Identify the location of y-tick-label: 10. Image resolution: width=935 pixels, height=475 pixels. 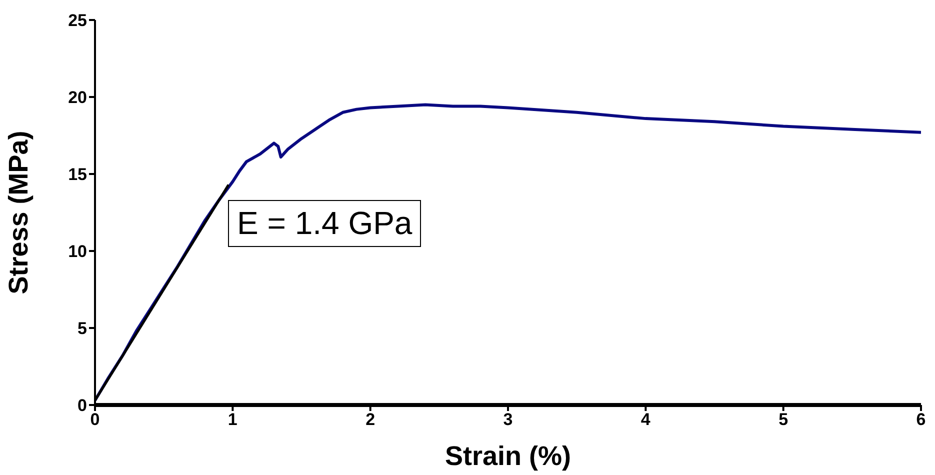
(77, 252).